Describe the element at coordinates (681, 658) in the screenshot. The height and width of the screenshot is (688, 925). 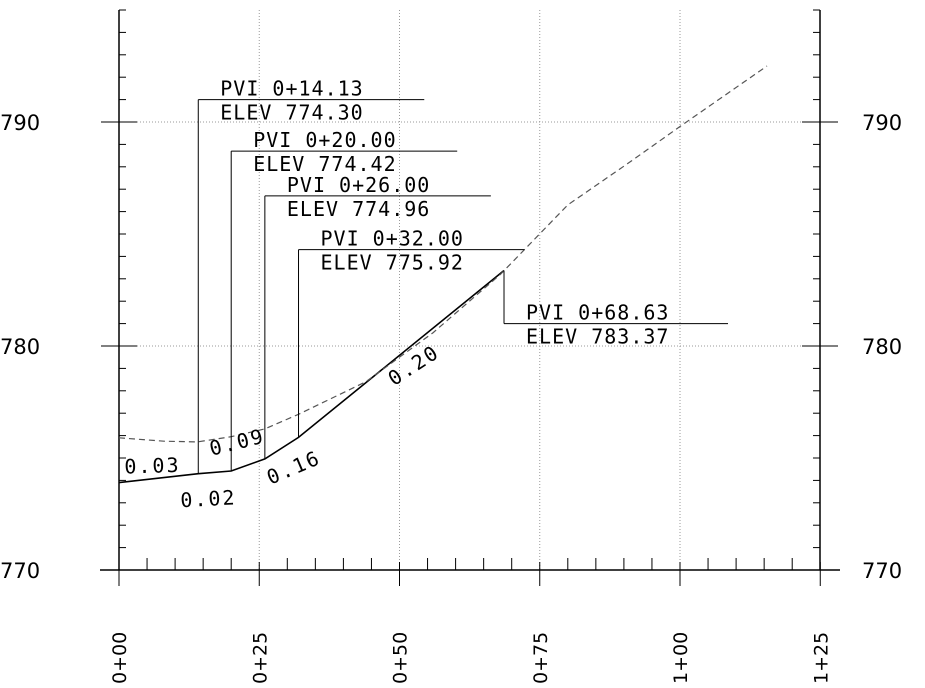
I see `x-tick-label: 1+00` at that location.